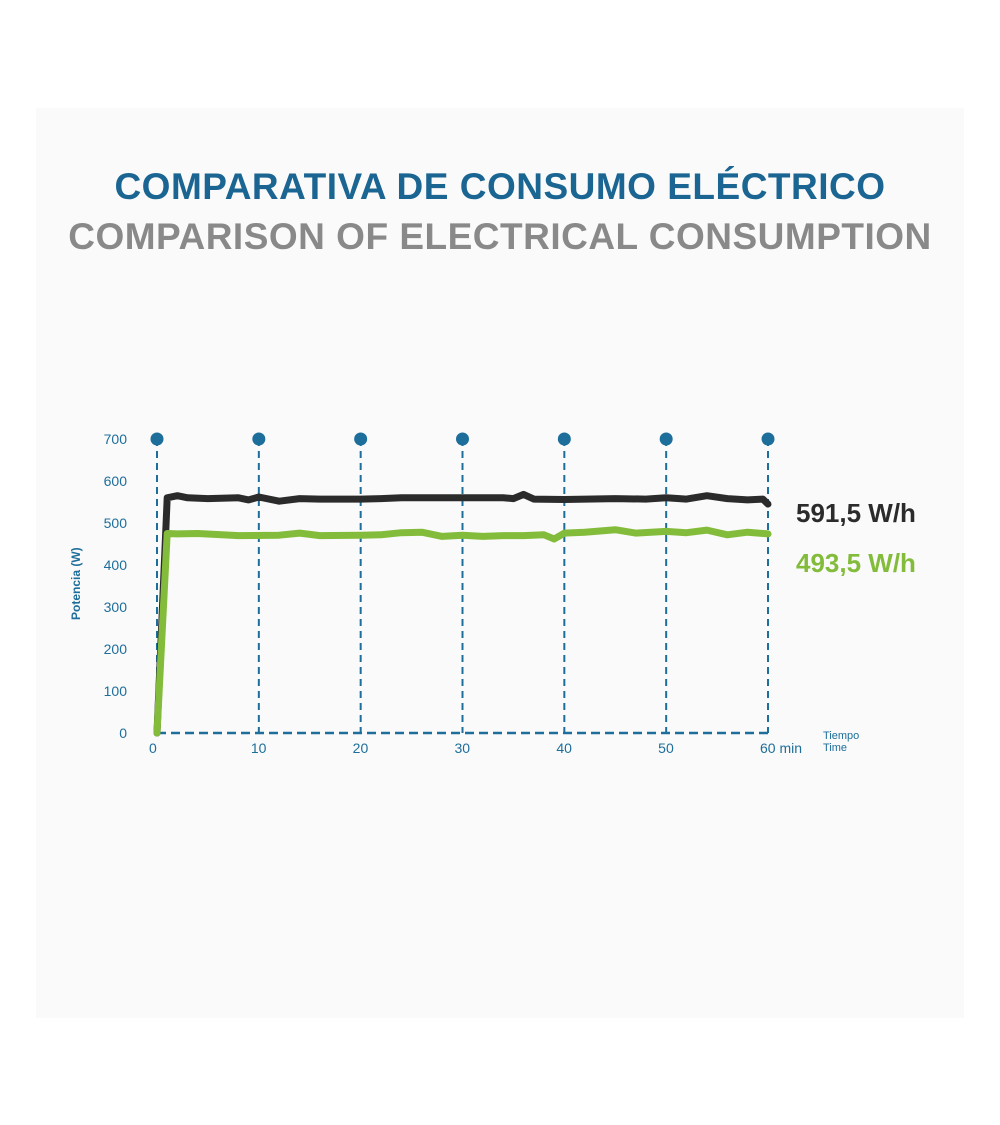 The width and height of the screenshot is (1000, 1125). I want to click on y-tick-label: 0, so click(123, 733).